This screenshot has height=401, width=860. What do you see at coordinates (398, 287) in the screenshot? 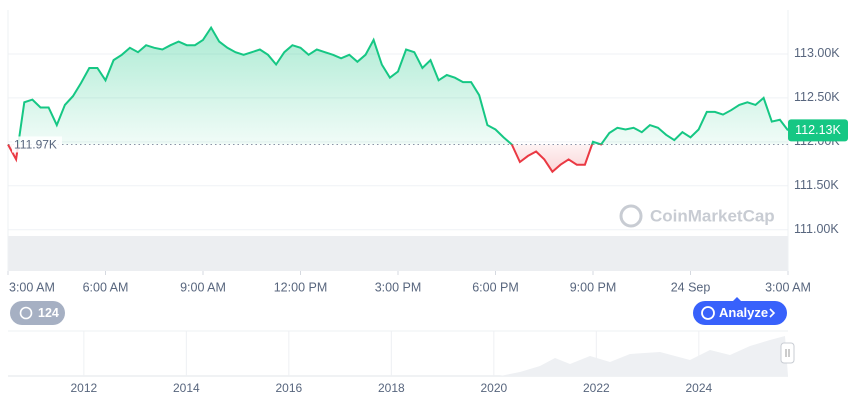
I see `x-tick-label: 3:00 PM` at bounding box center [398, 287].